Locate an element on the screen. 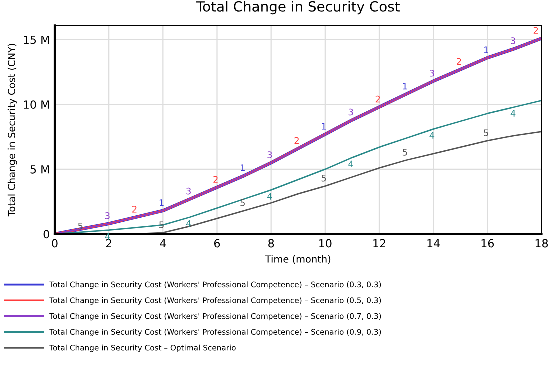 The width and height of the screenshot is (550, 366). x-tick-label: 18 is located at coordinates (542, 243).